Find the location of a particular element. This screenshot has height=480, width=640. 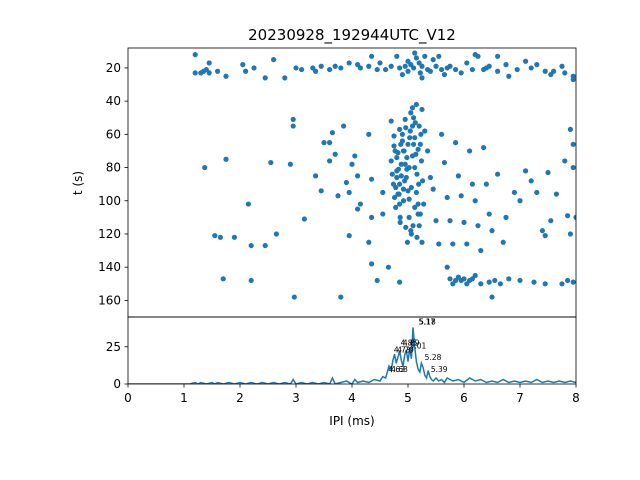

x-axis-label: IPI (ms) is located at coordinates (351, 421).